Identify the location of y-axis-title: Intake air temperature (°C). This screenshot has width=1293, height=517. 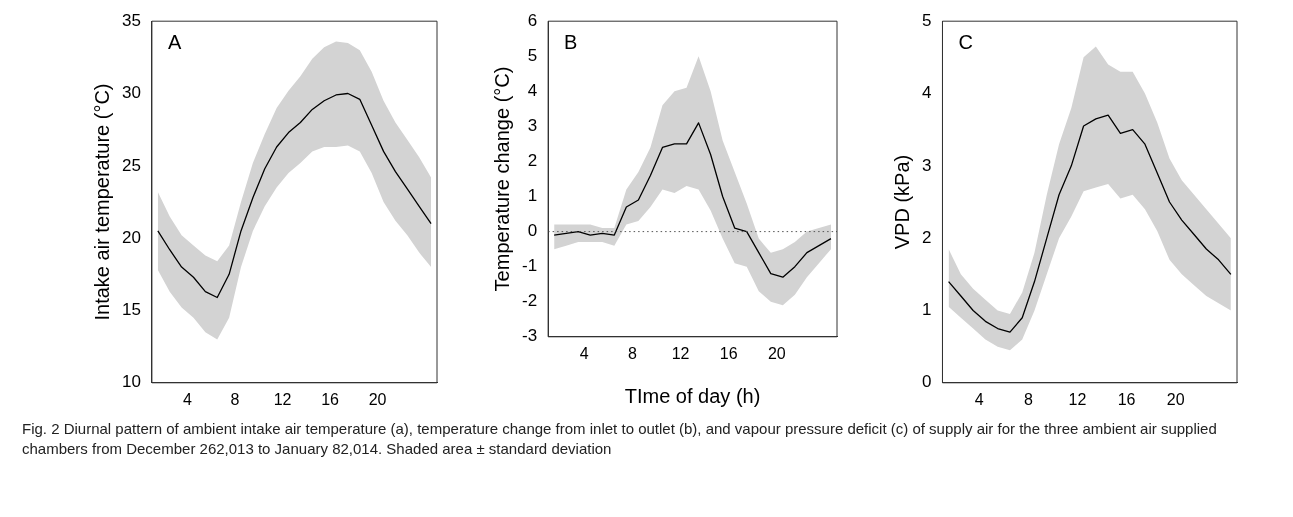
(101, 202).